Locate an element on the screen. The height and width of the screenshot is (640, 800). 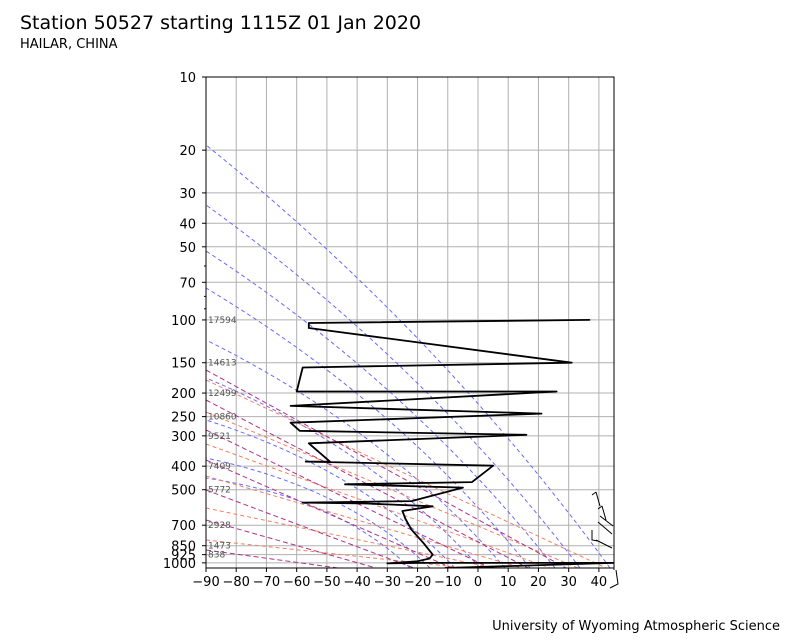
x-tick-label: −30 is located at coordinates (387, 582).